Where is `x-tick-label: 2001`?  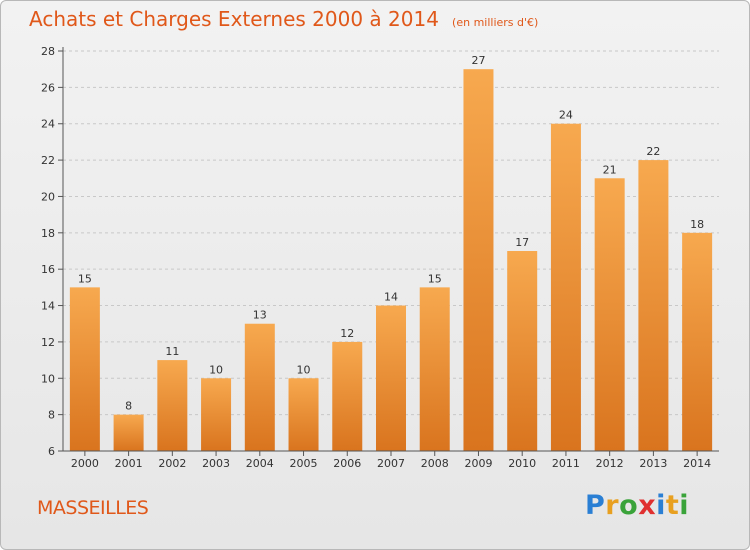 x-tick-label: 2001 is located at coordinates (129, 463).